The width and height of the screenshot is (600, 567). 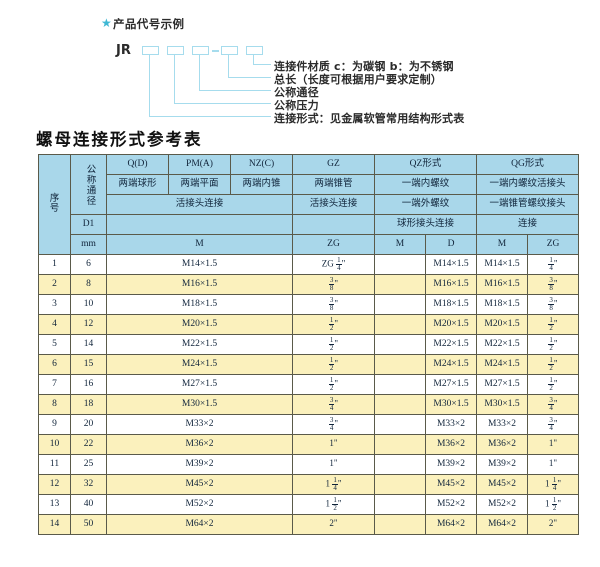 I want to click on table-row: 13 40 M52×2 1 1 2 " M52×2 M52×2 1 1 2 ", so click(x=309, y=504).